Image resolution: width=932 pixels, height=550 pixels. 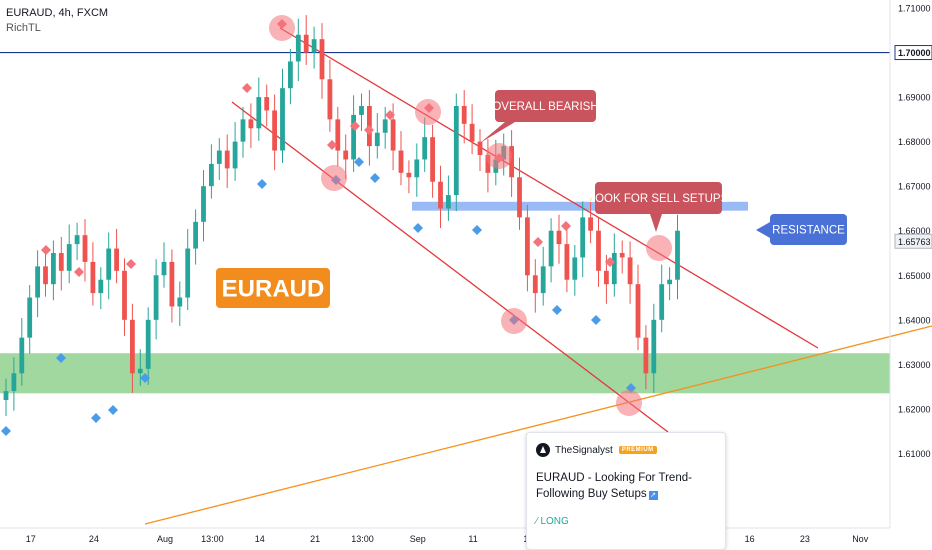 I want to click on pair-label-text: EURAUD, so click(x=273, y=289).